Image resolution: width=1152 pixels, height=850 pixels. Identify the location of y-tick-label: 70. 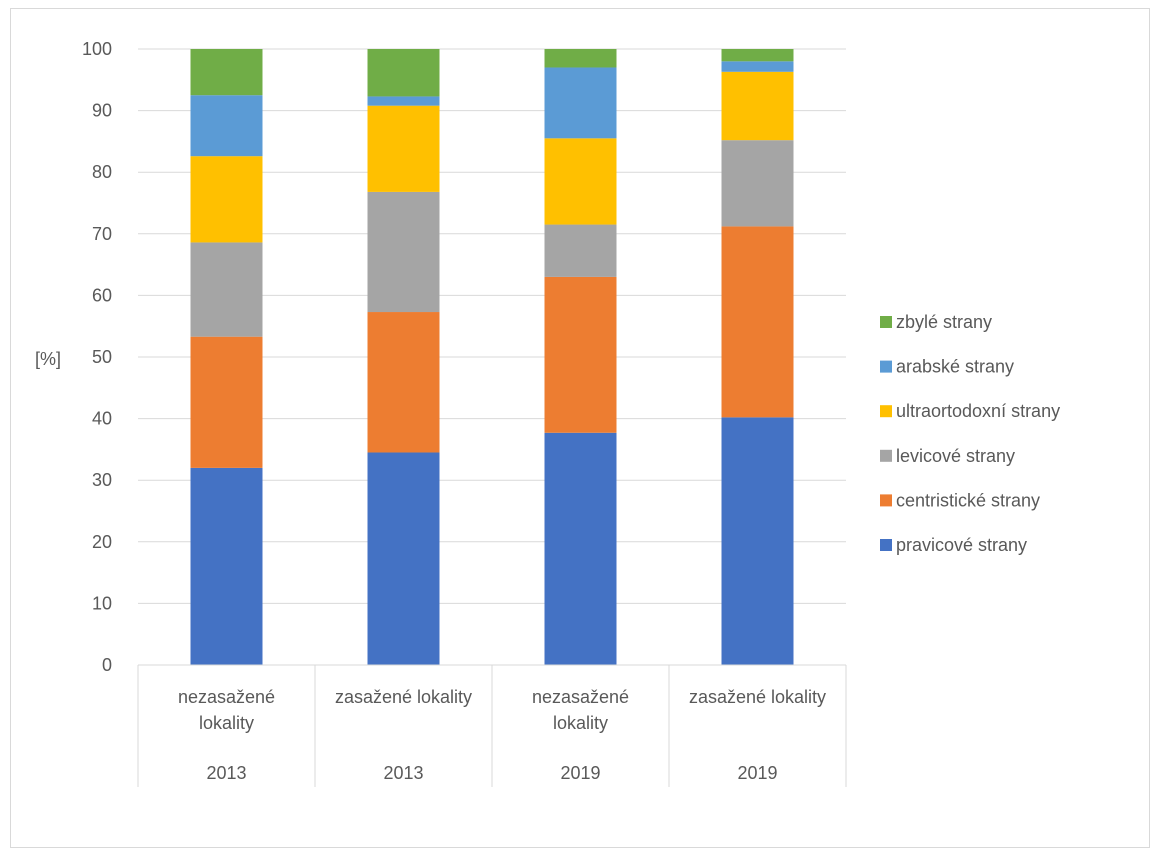
(102, 234).